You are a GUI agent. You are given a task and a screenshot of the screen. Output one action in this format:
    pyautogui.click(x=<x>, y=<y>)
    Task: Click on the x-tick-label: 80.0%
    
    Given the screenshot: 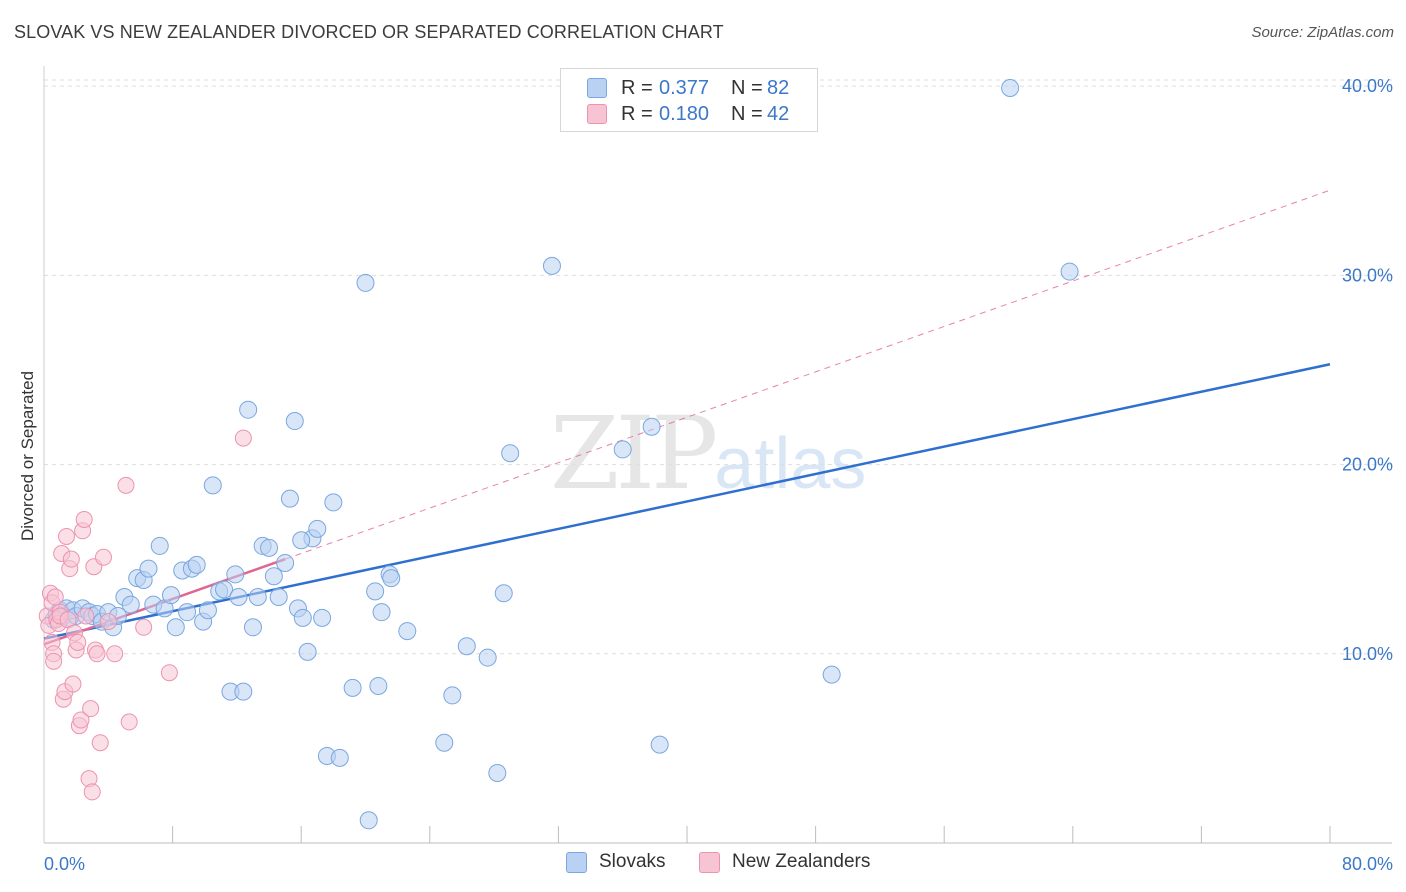 What is the action you would take?
    pyautogui.click(x=1367, y=864)
    